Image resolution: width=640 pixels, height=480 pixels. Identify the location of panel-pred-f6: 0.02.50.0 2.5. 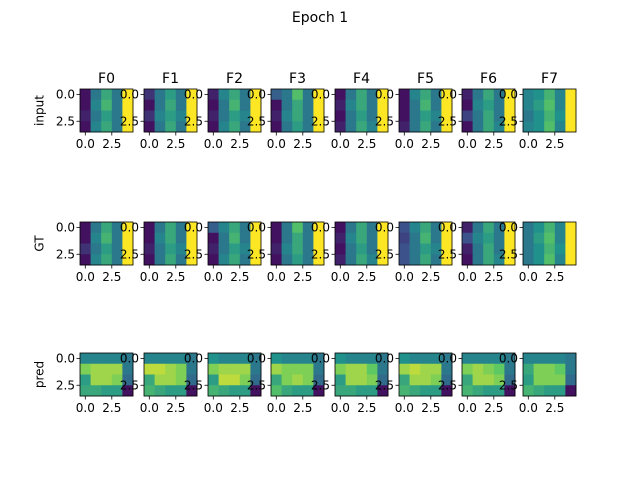
(477, 383).